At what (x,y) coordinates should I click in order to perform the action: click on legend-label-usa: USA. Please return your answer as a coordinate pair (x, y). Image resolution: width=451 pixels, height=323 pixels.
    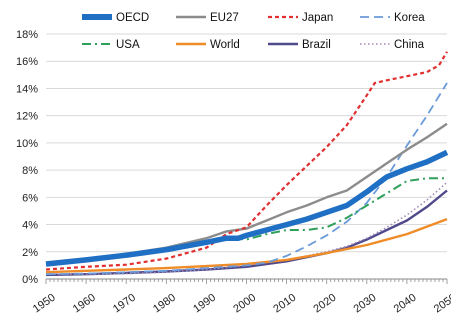
    Looking at the image, I should click on (128, 45).